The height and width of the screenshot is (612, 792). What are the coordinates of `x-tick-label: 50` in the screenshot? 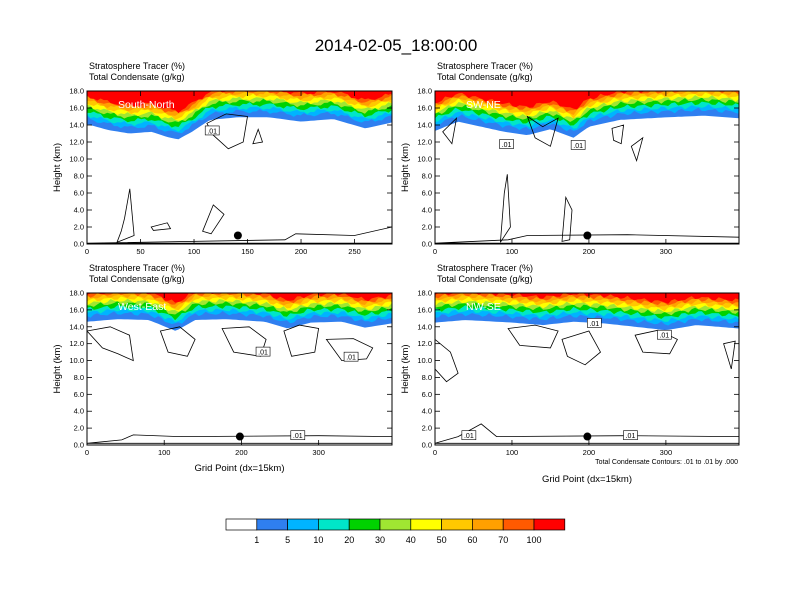 It's located at (140, 251).